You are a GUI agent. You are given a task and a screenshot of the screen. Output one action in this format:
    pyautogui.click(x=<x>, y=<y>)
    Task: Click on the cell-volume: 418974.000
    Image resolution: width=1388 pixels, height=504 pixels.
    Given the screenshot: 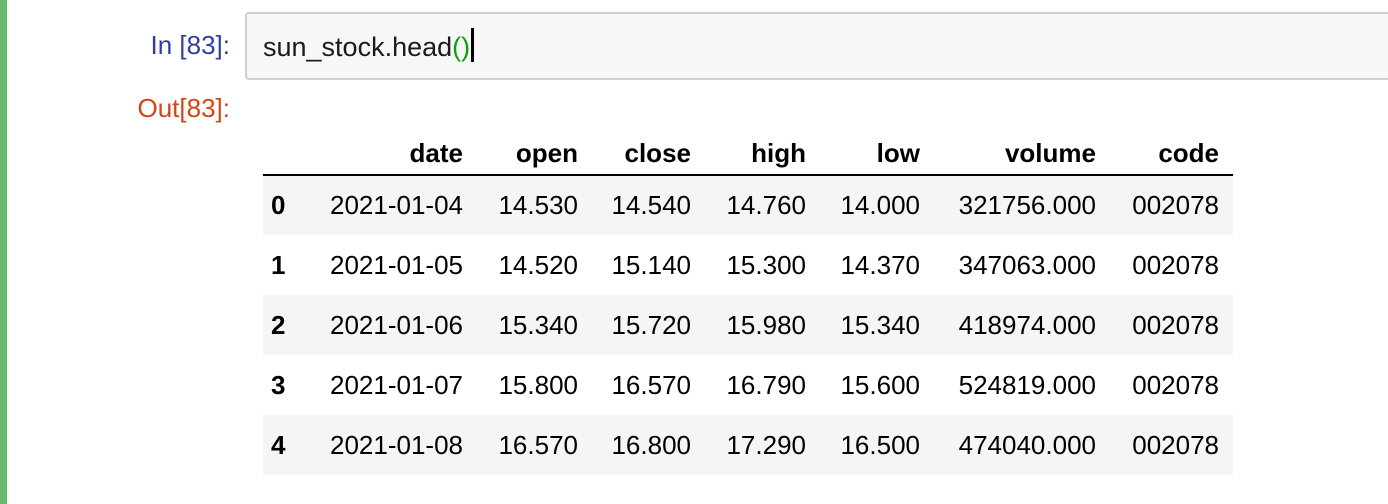 What is the action you would take?
    pyautogui.click(x=1027, y=324)
    